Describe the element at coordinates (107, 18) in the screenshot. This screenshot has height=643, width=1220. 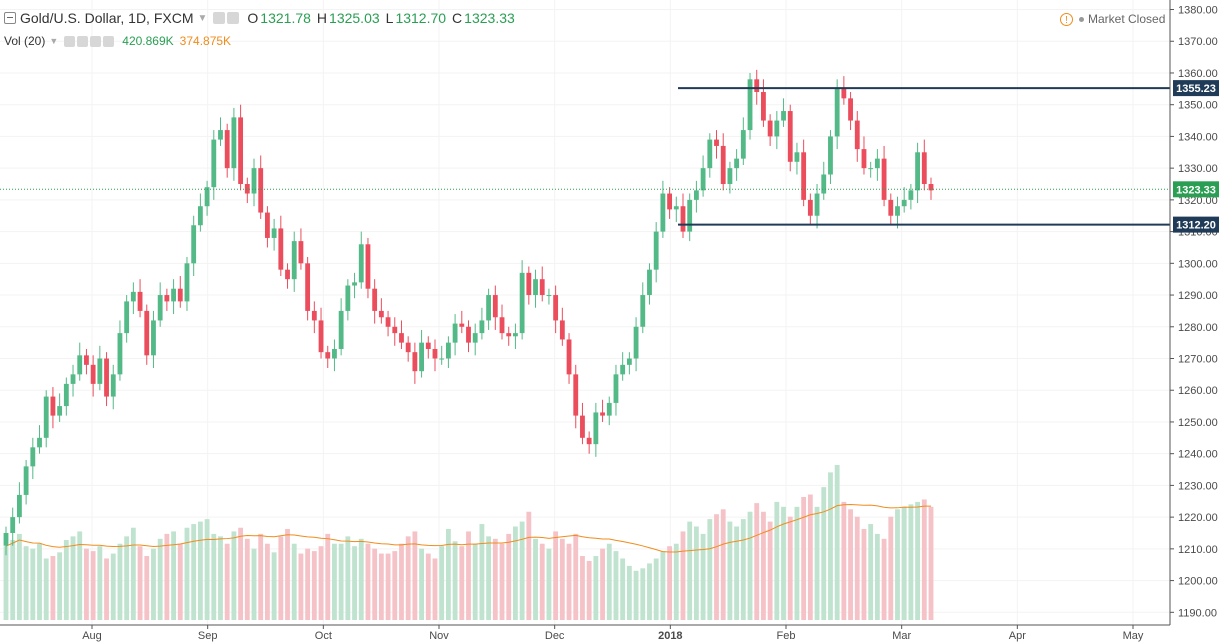
I see `symbol-title: Gold/U.S. Dollar, 1D, FXCM` at that location.